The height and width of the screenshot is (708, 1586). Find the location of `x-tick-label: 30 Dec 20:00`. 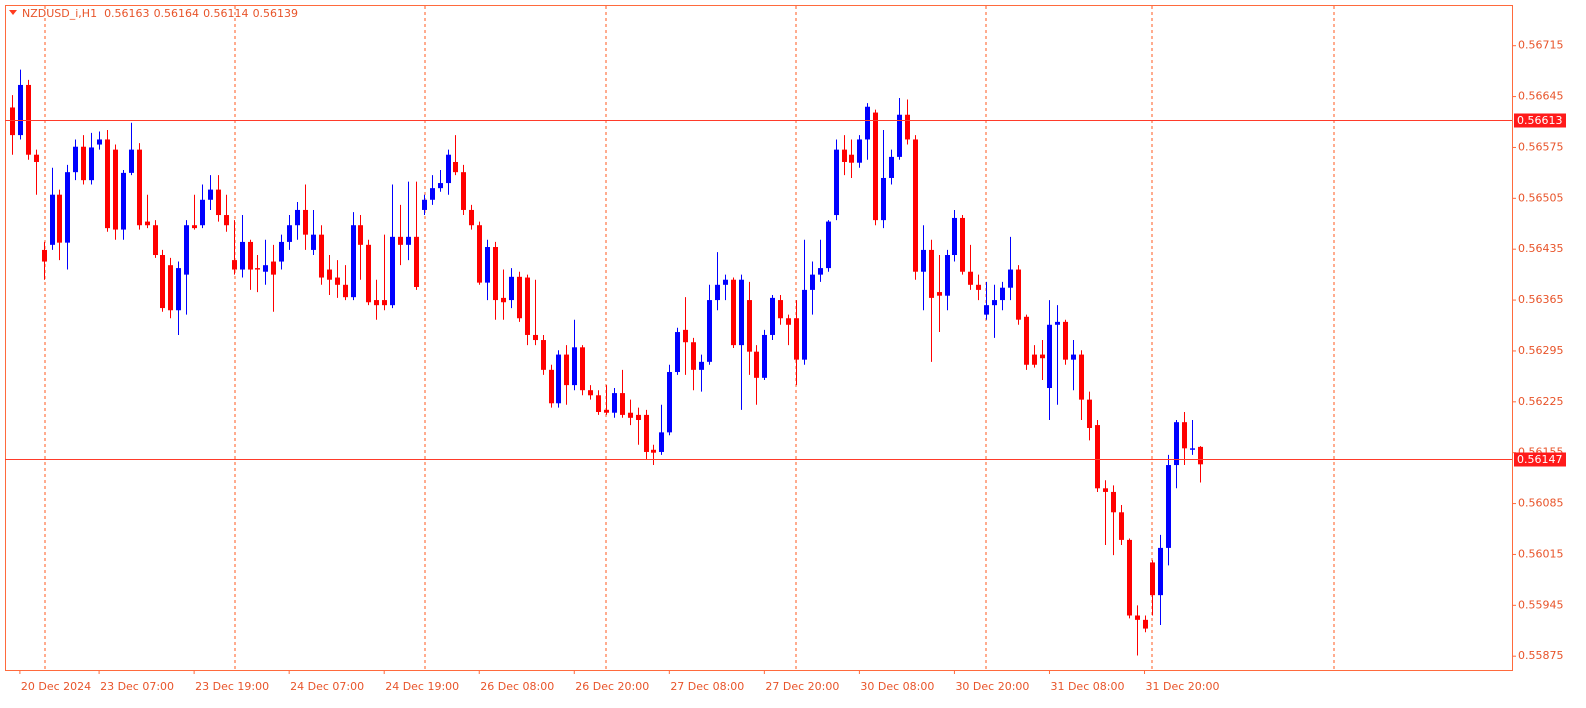

x-tick-label: 30 Dec 20:00 is located at coordinates (992, 686).